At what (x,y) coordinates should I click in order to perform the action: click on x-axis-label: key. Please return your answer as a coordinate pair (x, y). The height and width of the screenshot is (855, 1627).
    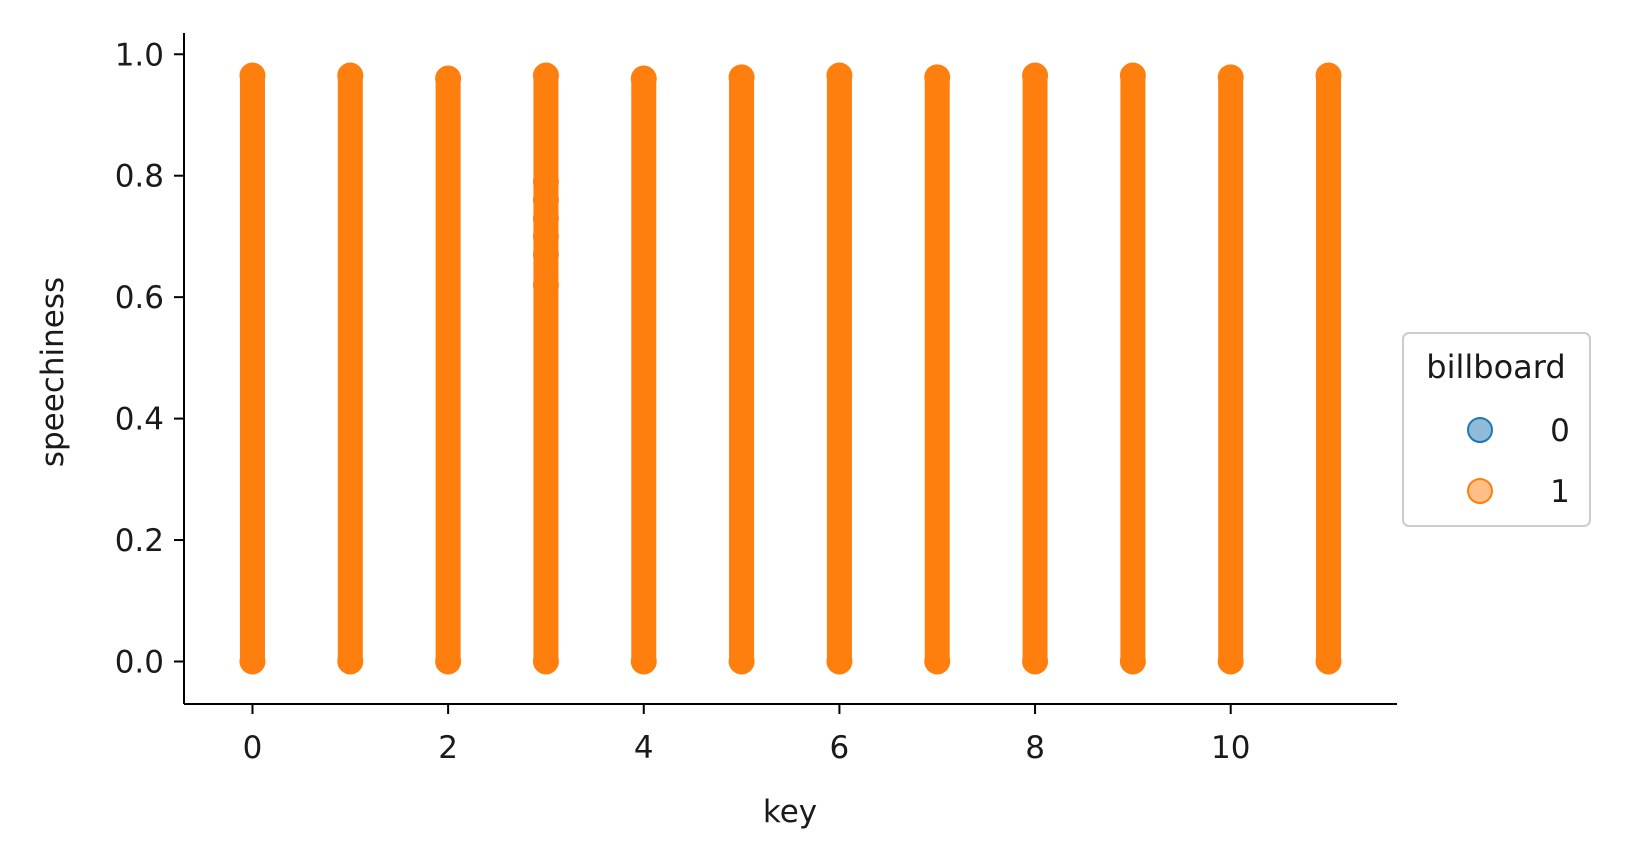
    Looking at the image, I should click on (790, 812).